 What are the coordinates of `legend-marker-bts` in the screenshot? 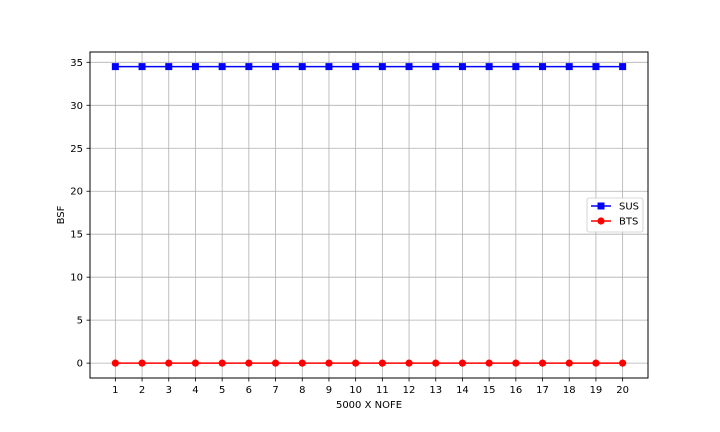 It's located at (601, 221).